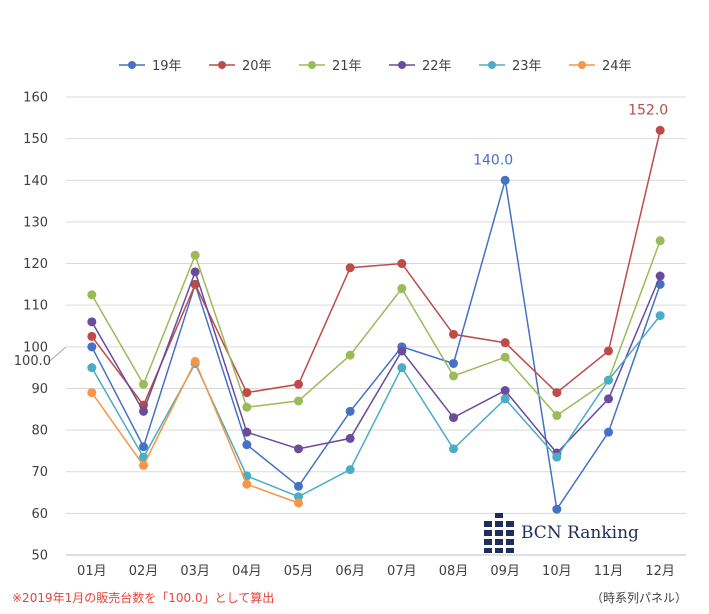  I want to click on y-tick-label: 50, so click(39, 556).